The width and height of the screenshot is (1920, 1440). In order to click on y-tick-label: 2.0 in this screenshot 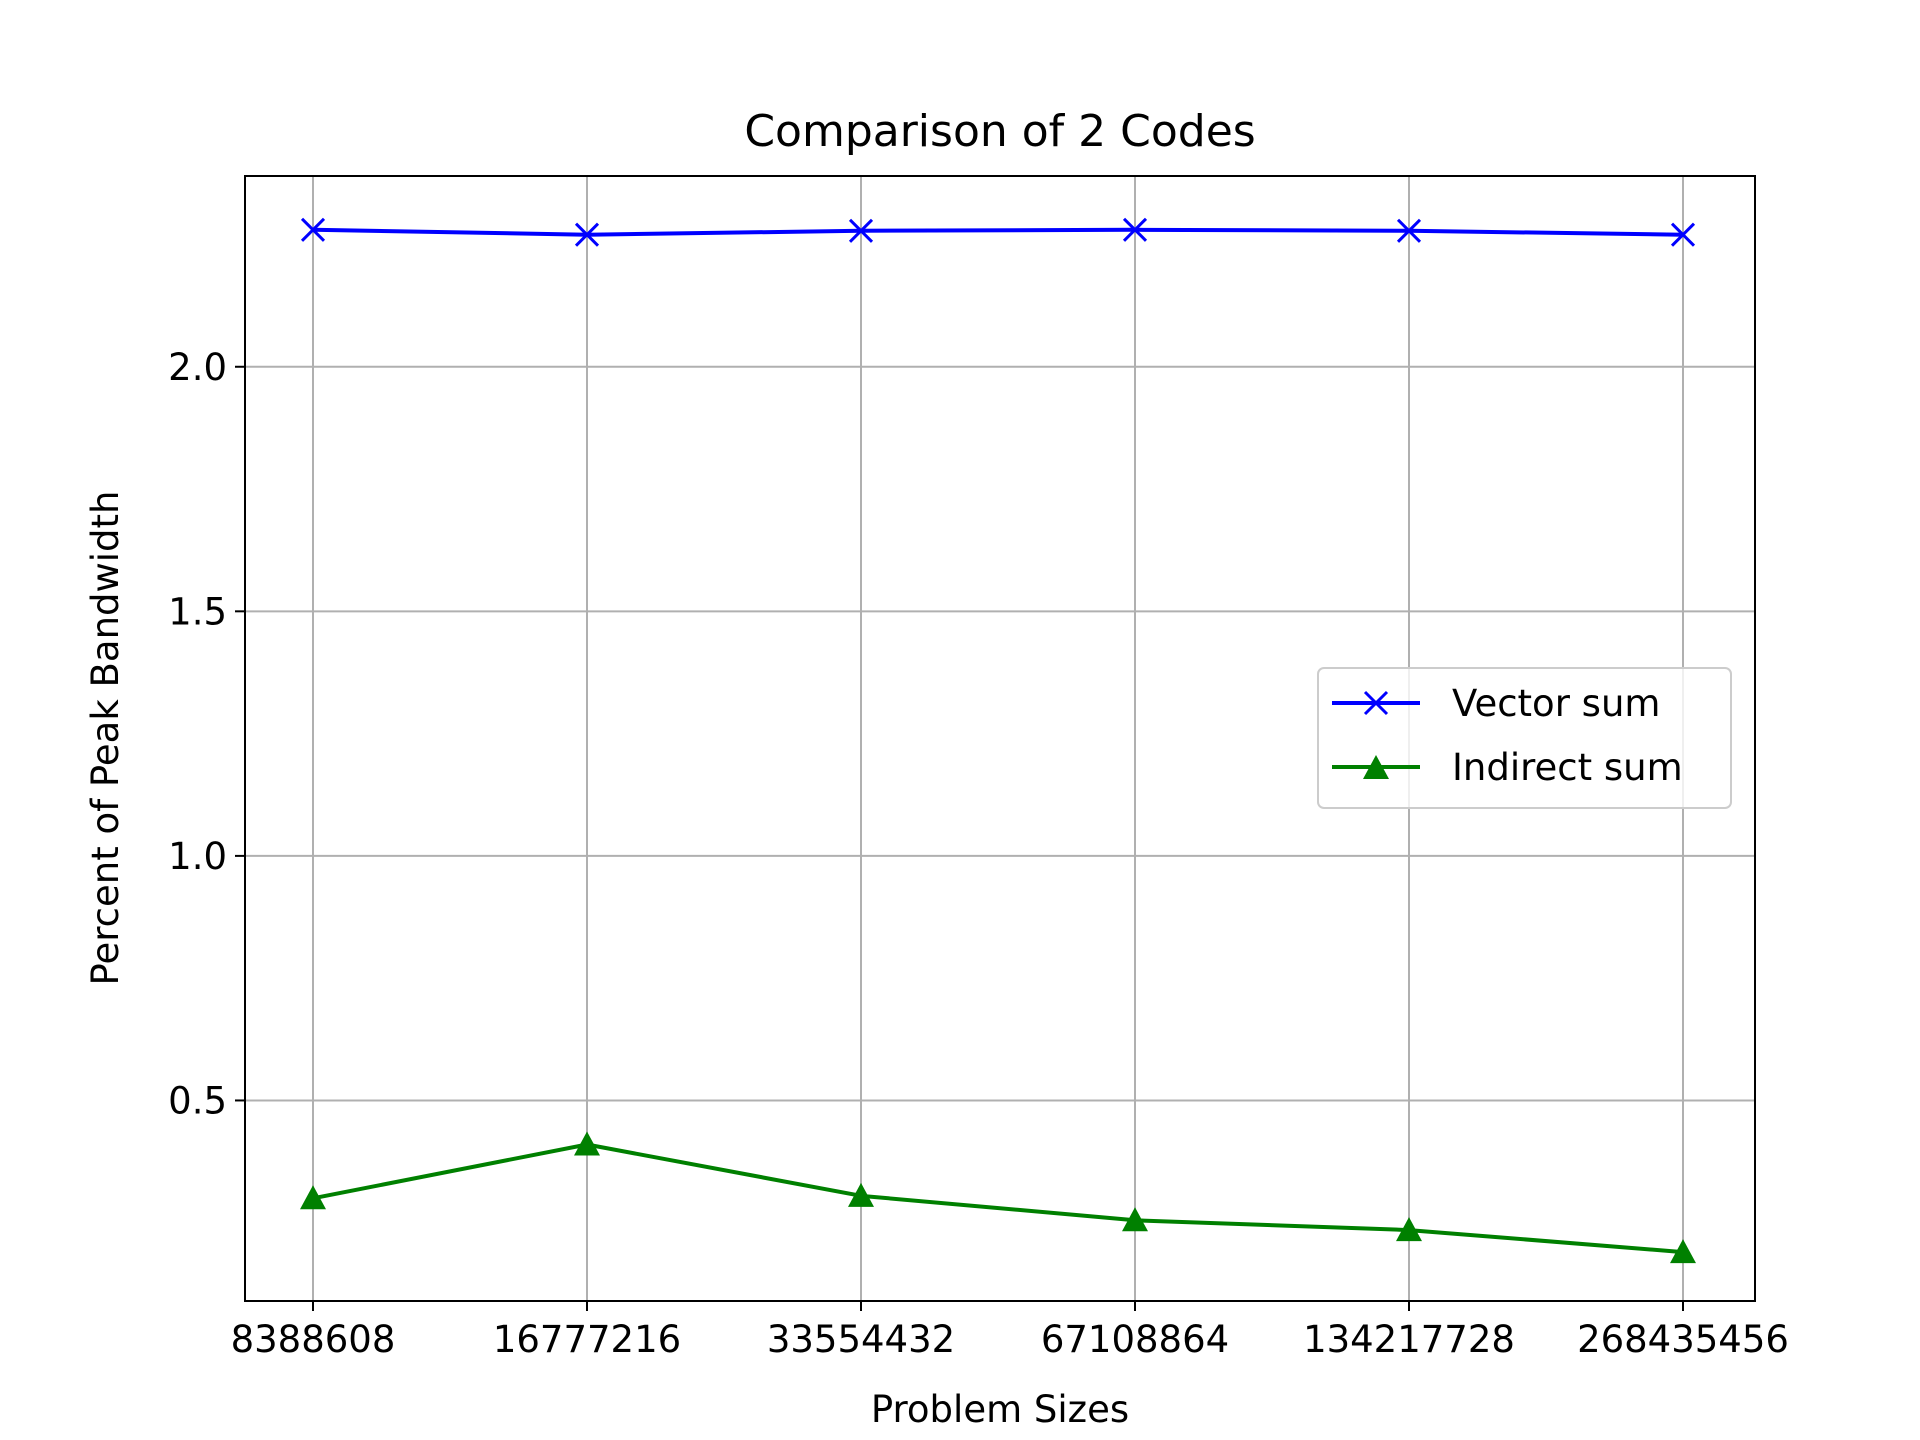, I will do `click(197, 367)`.